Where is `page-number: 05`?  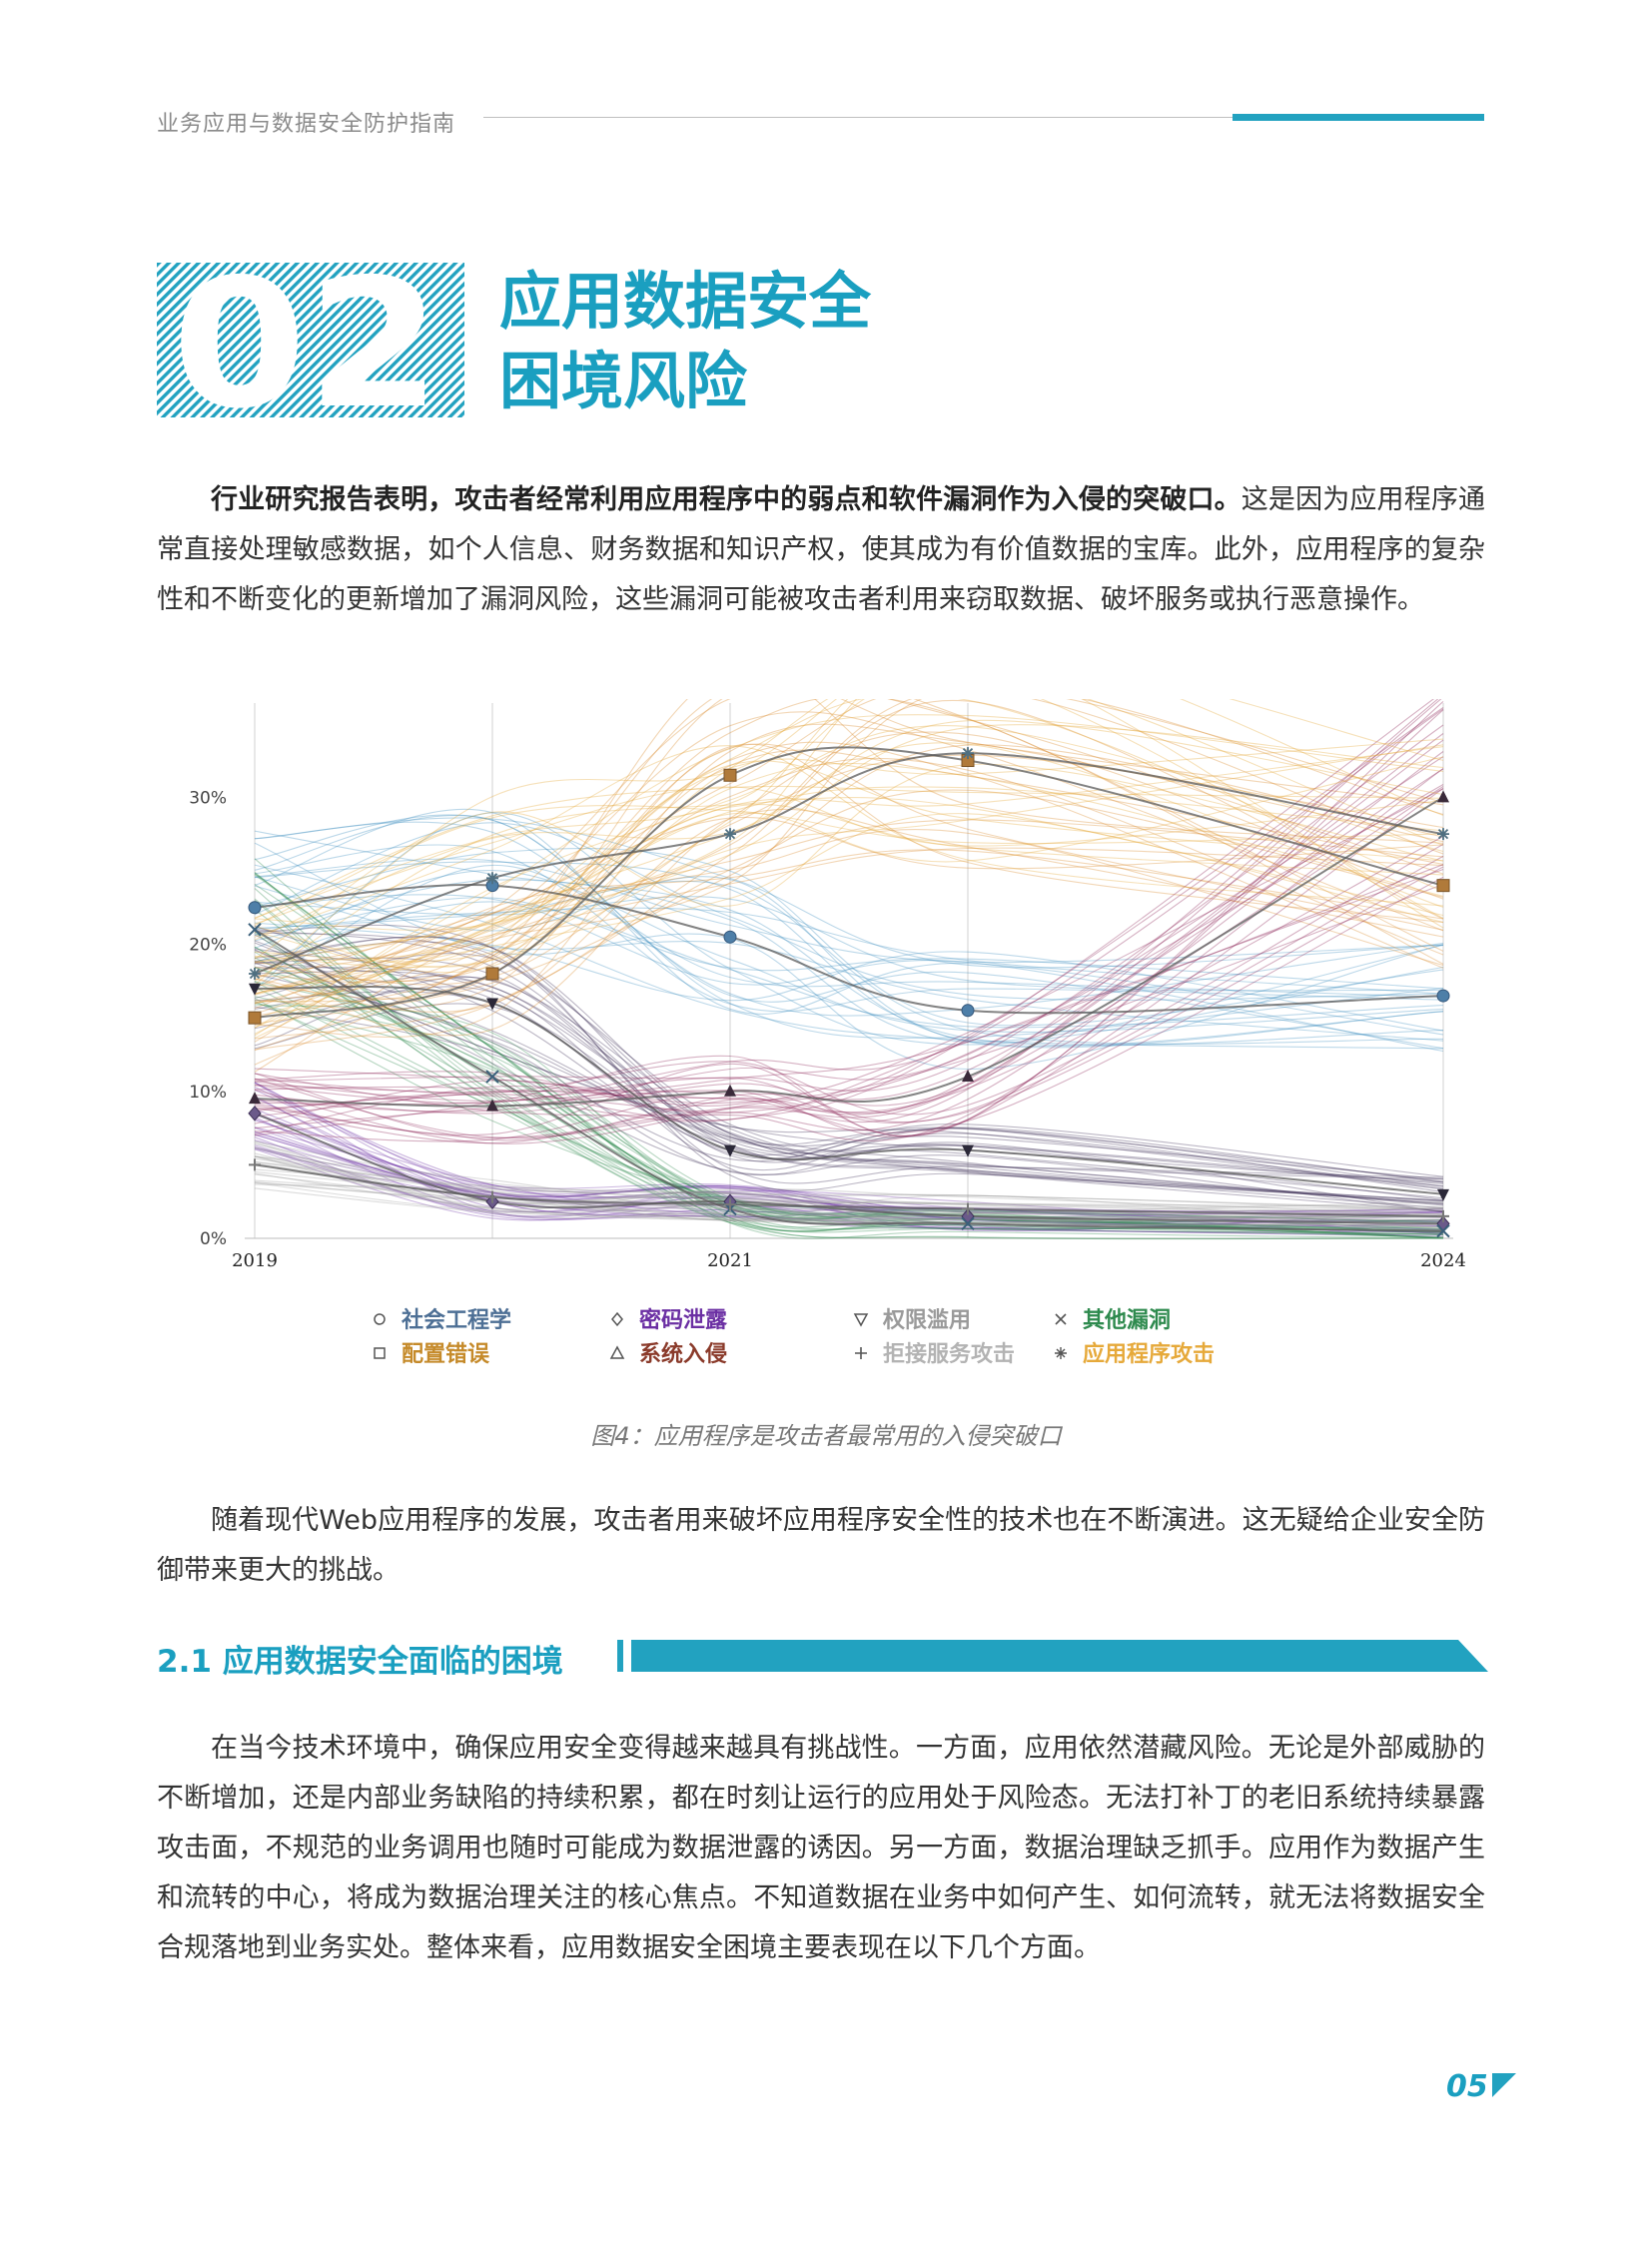
page-number: 05 is located at coordinates (1467, 2086).